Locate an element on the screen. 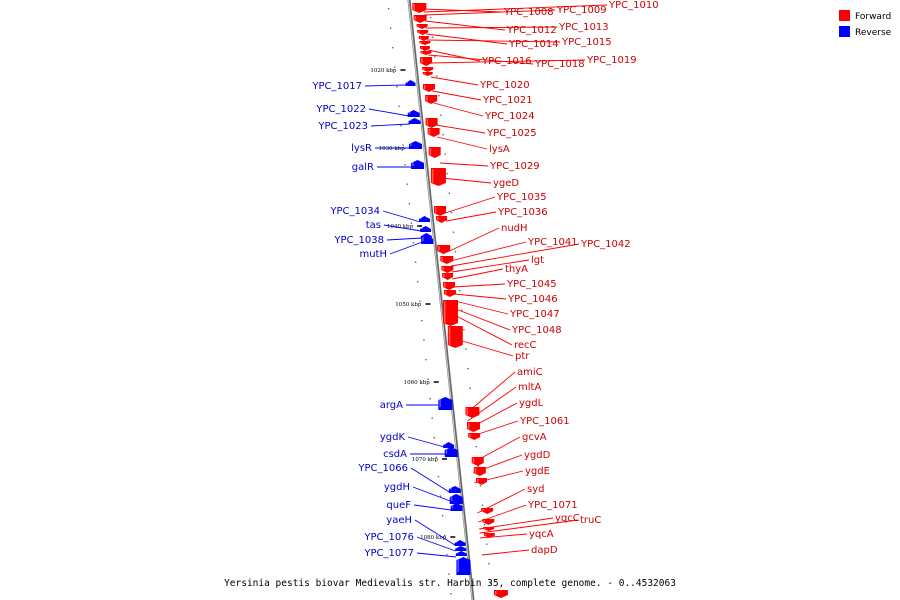 The image size is (900, 600). forward-gene-label: YPC_1008 is located at coordinates (528, 12).